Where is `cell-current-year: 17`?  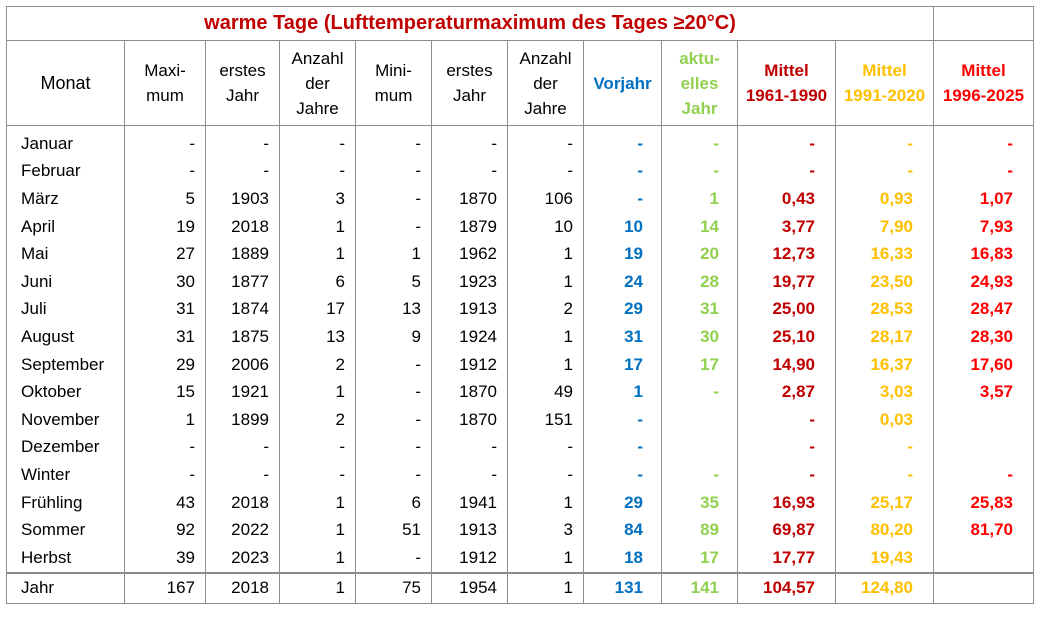
cell-current-year: 17 is located at coordinates (699, 364).